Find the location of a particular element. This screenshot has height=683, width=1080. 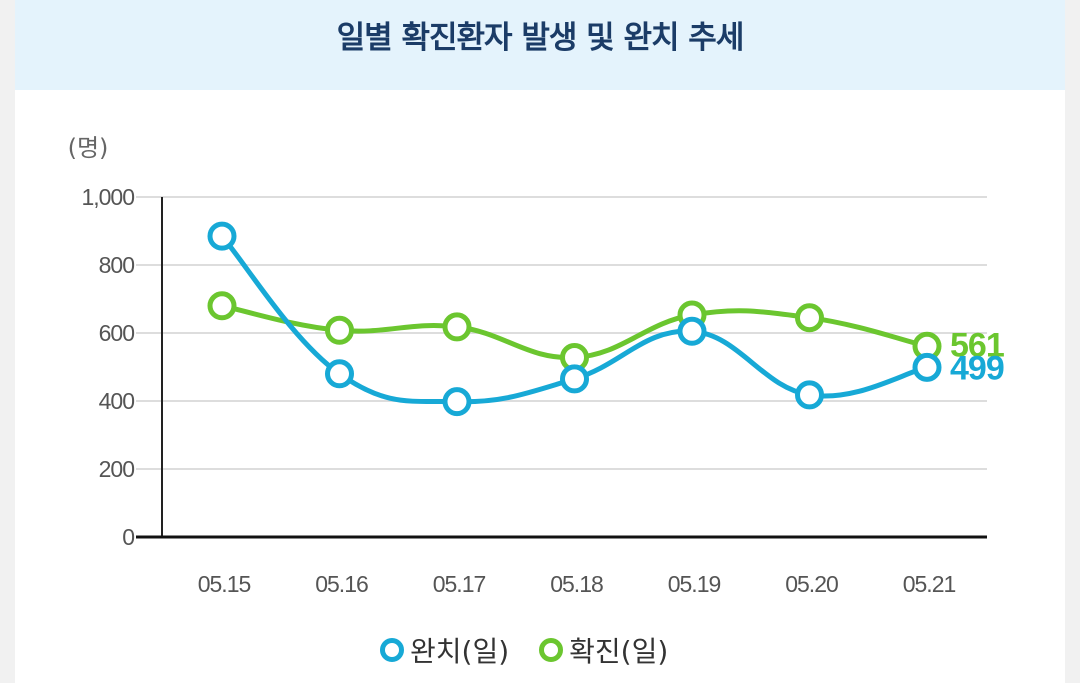

title-banner is located at coordinates (540, 45).